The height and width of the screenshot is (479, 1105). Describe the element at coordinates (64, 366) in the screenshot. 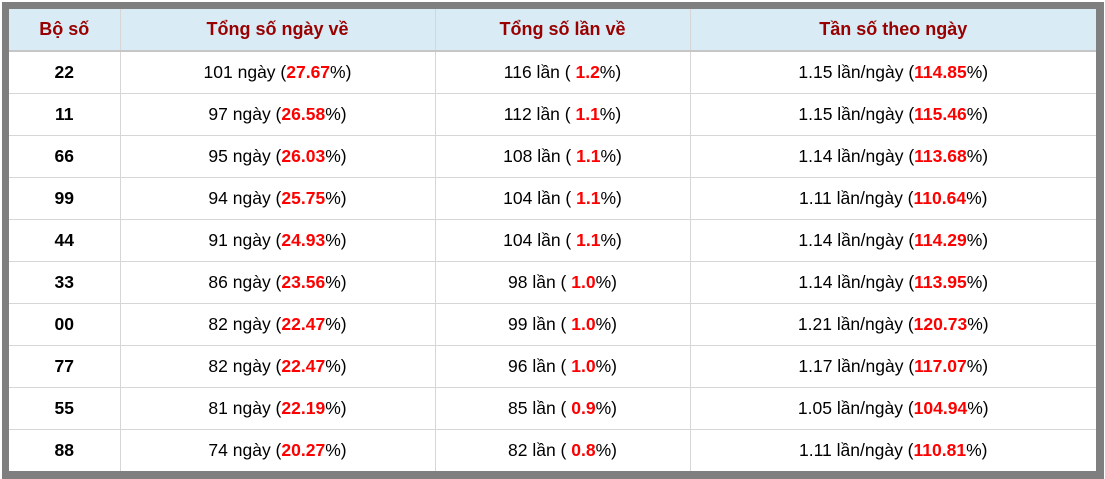

I see `pair-cell: 77` at that location.